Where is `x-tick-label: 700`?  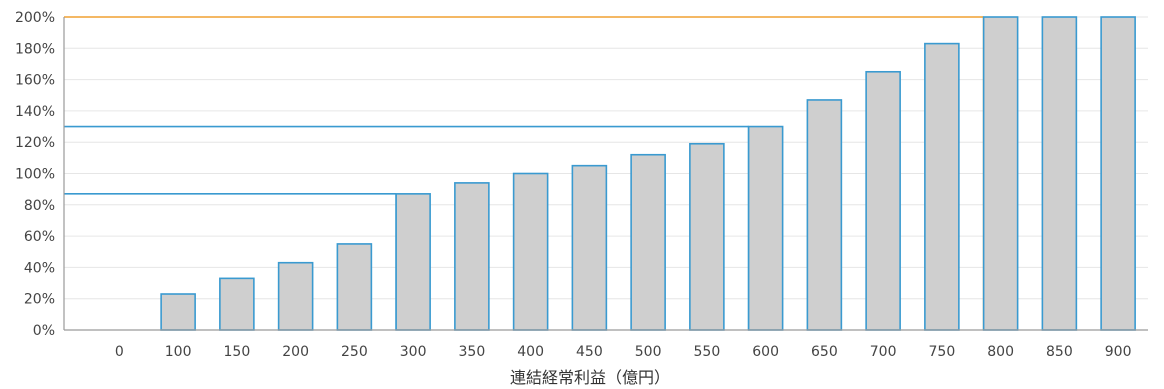 x-tick-label: 700 is located at coordinates (883, 352).